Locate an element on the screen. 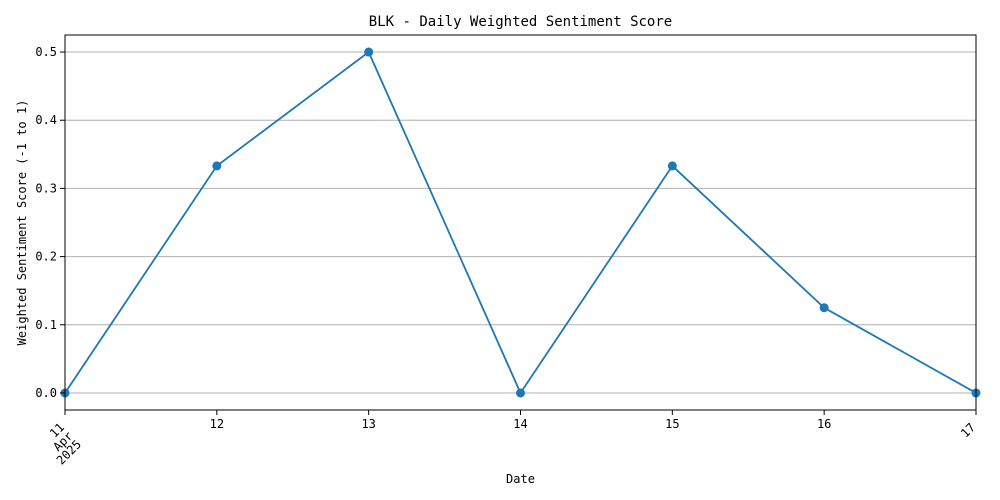 The image size is (1000, 500). x-tick-label: 17 is located at coordinates (968, 430).